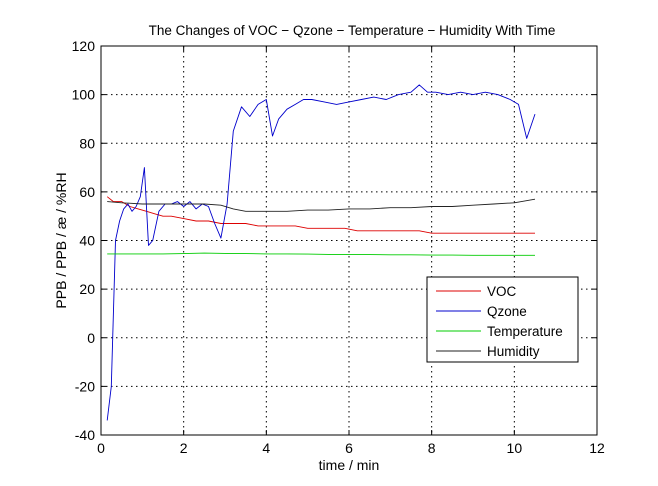 The height and width of the screenshot is (486, 658). What do you see at coordinates (502, 319) in the screenshot?
I see `legend: VOC Qzone Temperature Humidity` at bounding box center [502, 319].